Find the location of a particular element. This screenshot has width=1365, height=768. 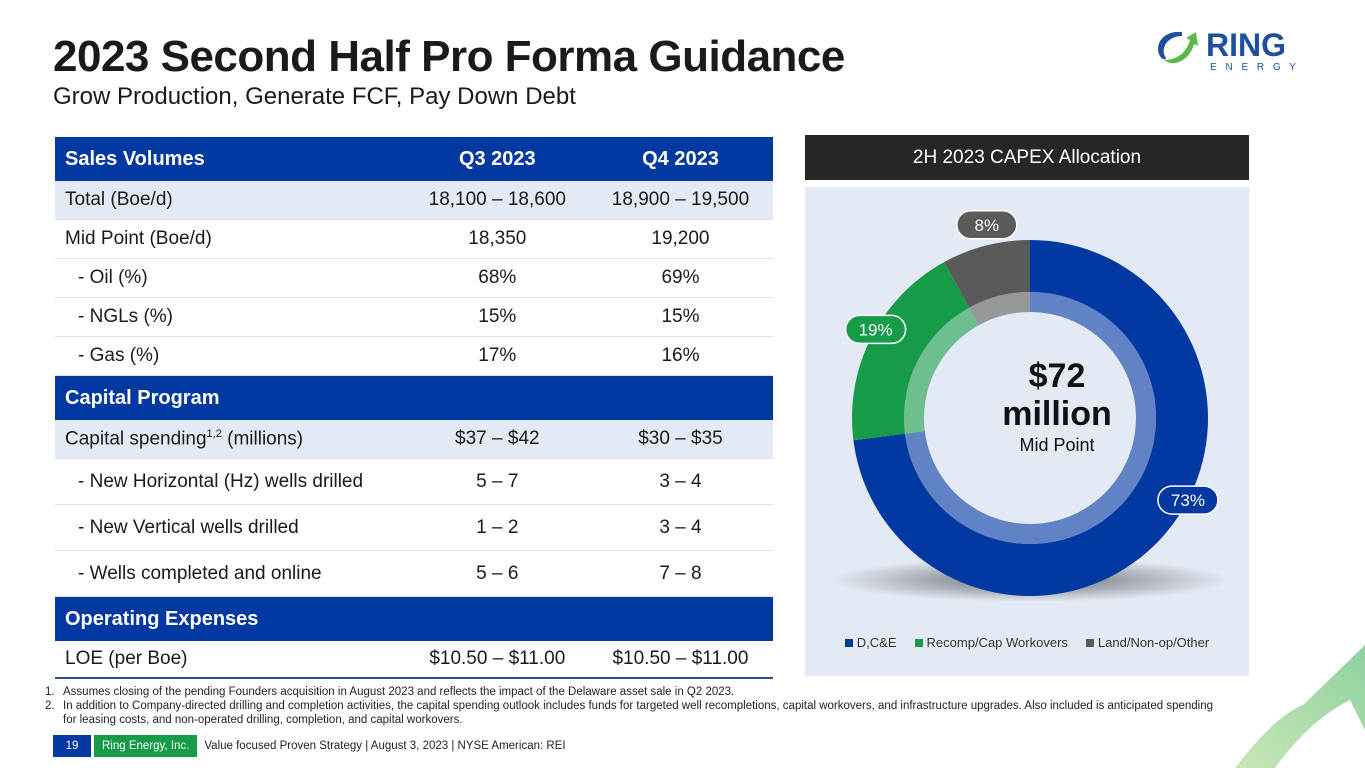

data-label: 19% is located at coordinates (875, 329).